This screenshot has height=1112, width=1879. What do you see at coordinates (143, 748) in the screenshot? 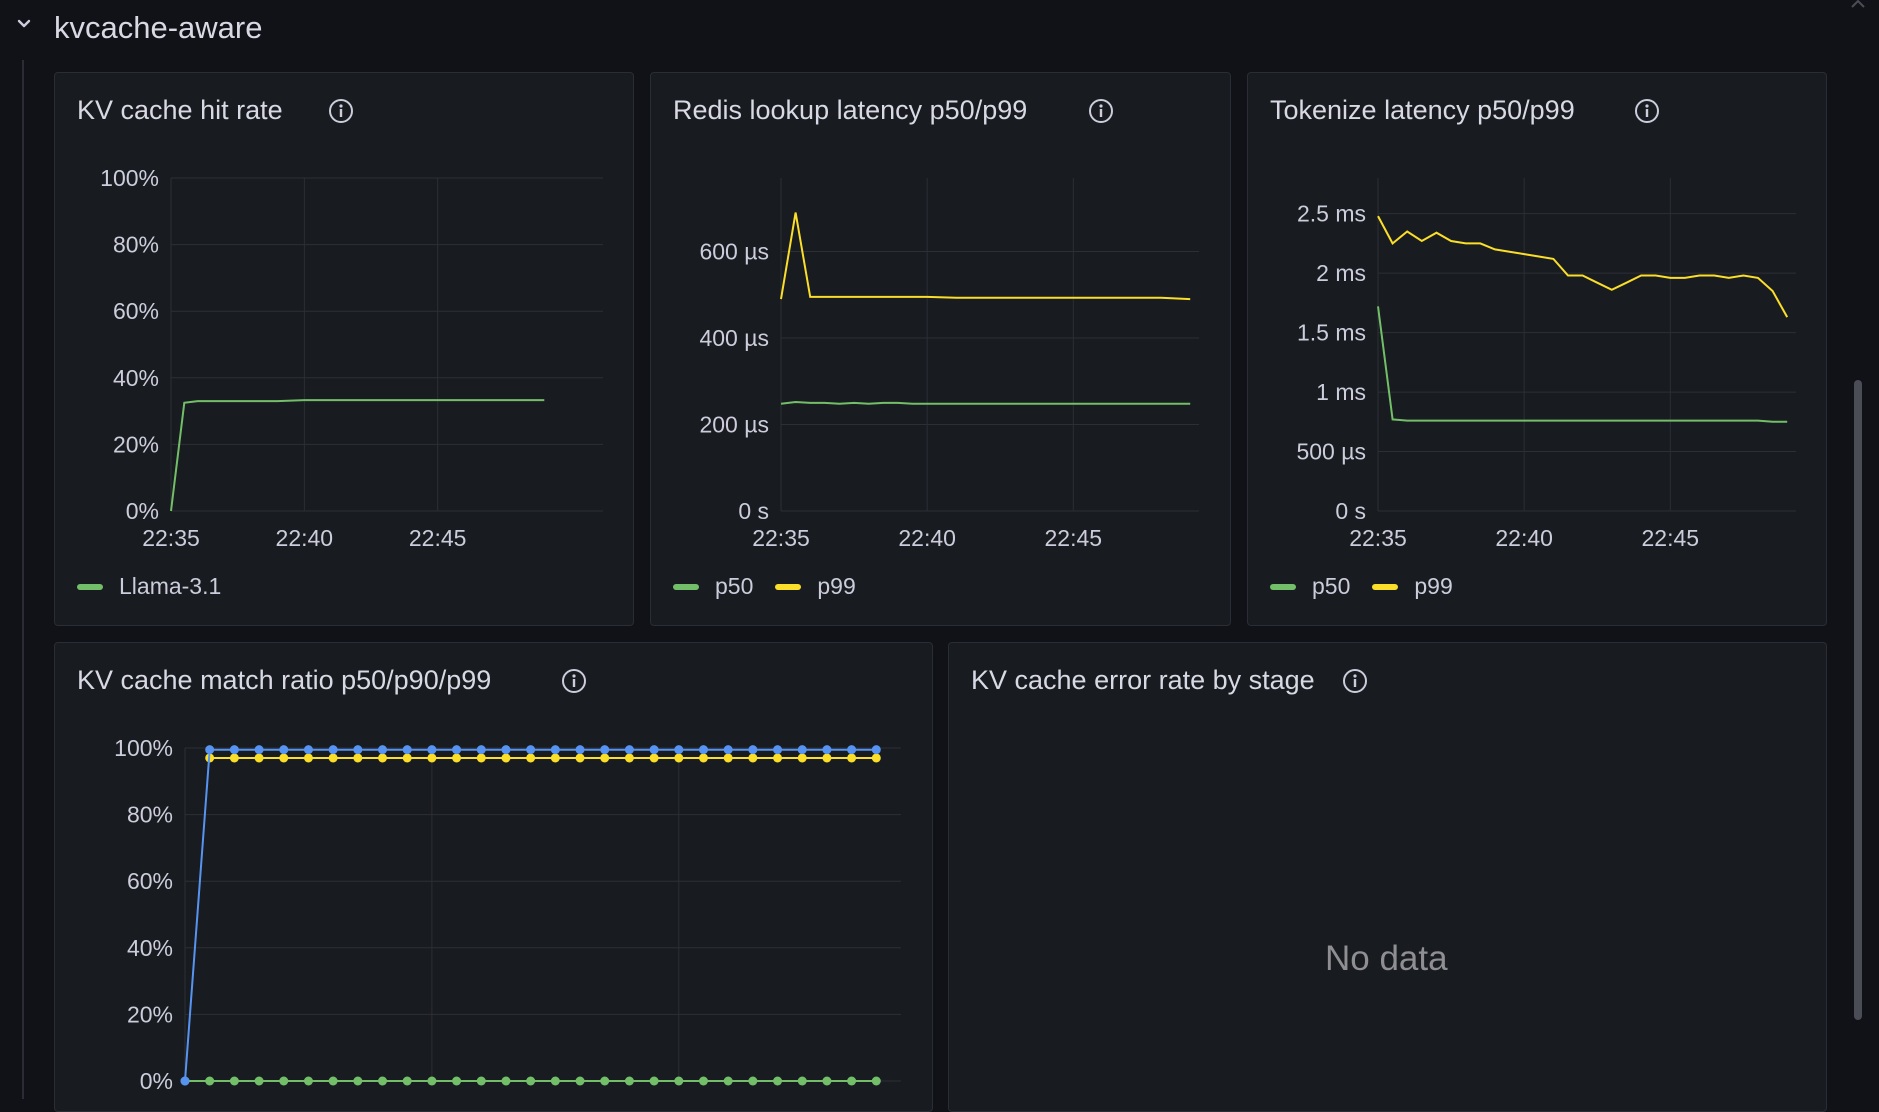
I see `y-tick-label: 100%` at bounding box center [143, 748].